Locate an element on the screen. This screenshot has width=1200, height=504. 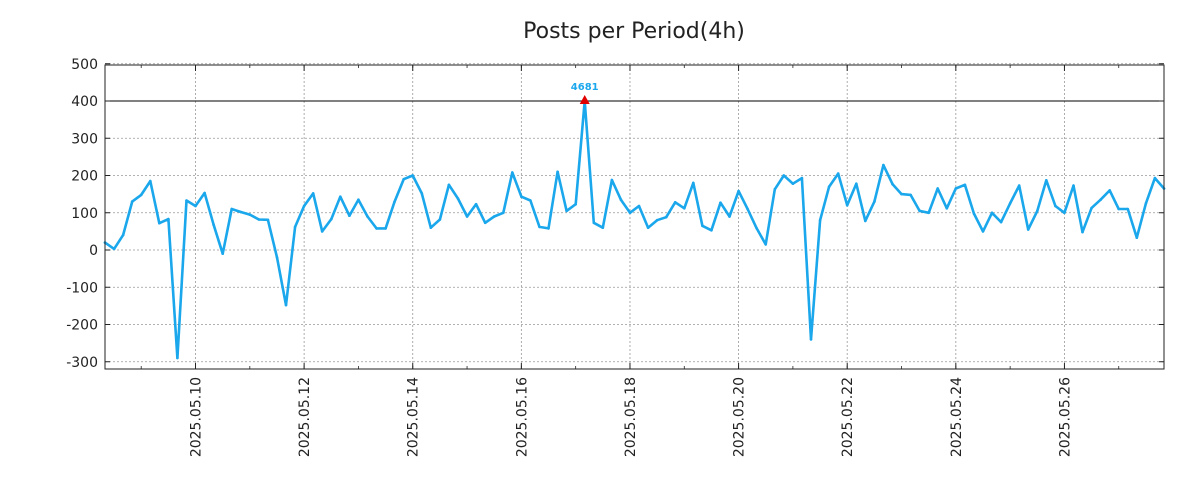
y-tick-label: -200 is located at coordinates (82, 326).